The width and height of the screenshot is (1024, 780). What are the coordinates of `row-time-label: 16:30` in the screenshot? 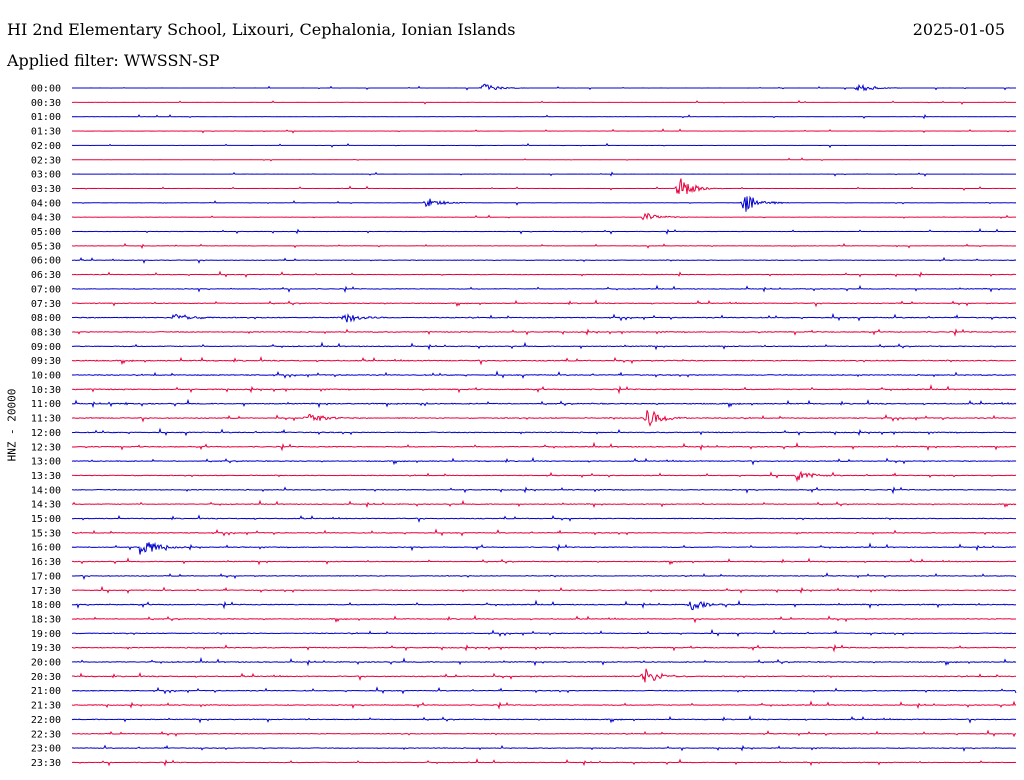 It's located at (46, 562).